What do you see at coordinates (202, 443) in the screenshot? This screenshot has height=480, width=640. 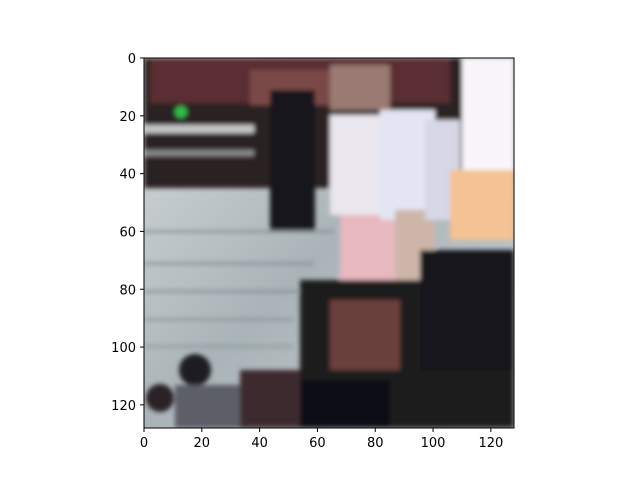 I see `x-tick-label: 20` at bounding box center [202, 443].